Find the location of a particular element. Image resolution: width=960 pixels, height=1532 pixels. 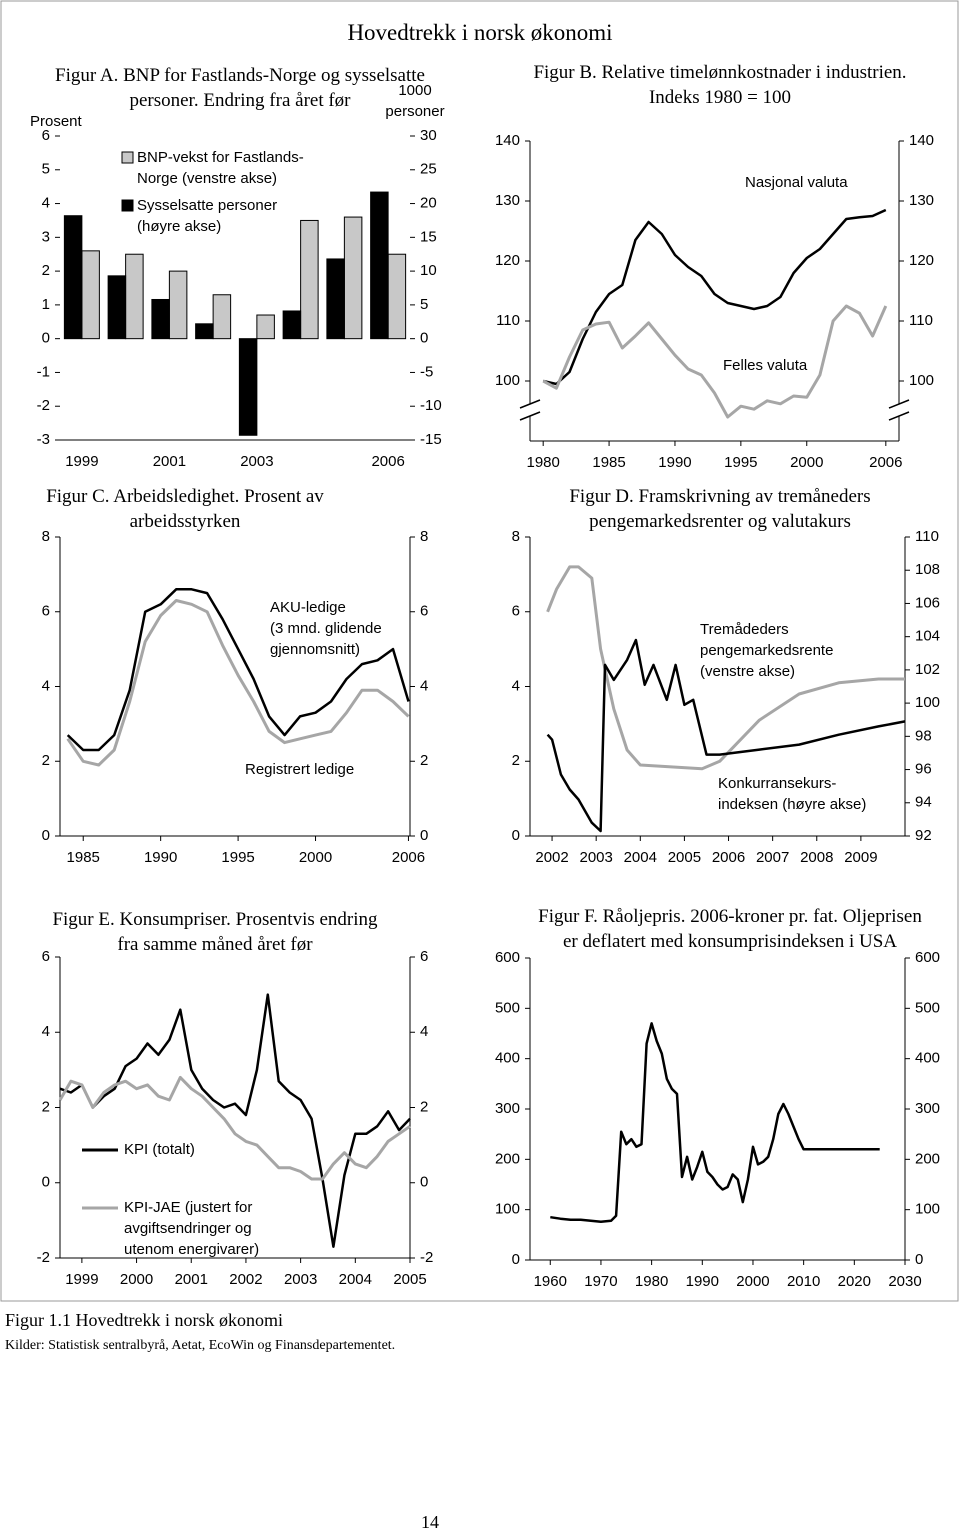

x-tick-label: 2008 is located at coordinates (816, 857).